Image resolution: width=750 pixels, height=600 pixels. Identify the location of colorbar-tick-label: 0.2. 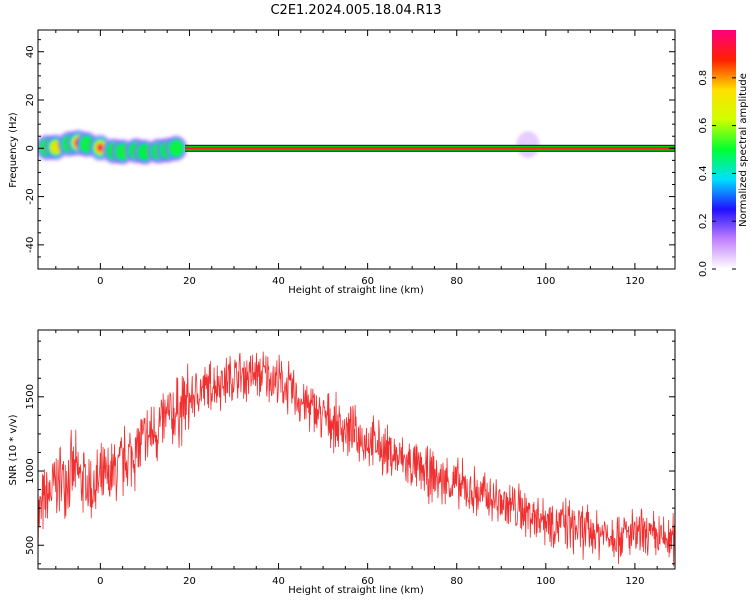
(703, 221).